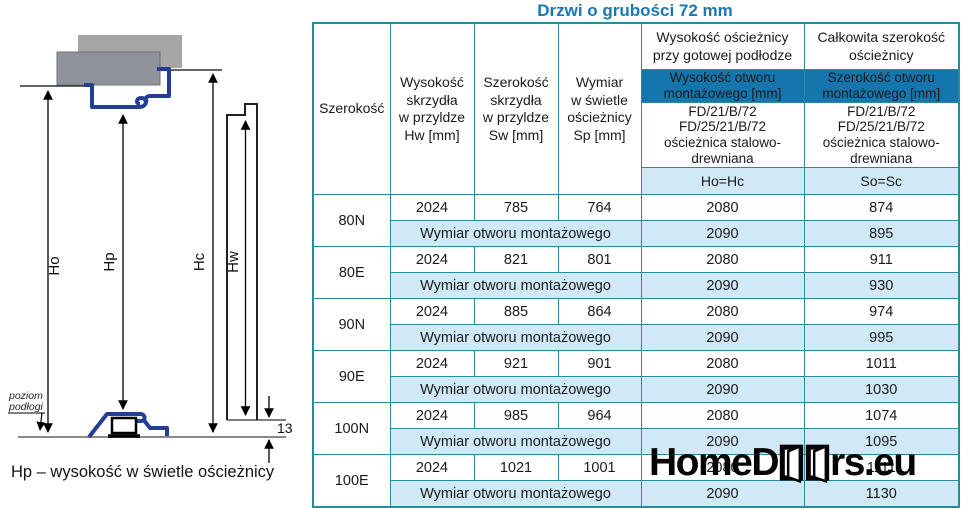 This screenshot has height=508, width=962. Describe the element at coordinates (108, 68) in the screenshot. I see `wall-block-front` at that location.